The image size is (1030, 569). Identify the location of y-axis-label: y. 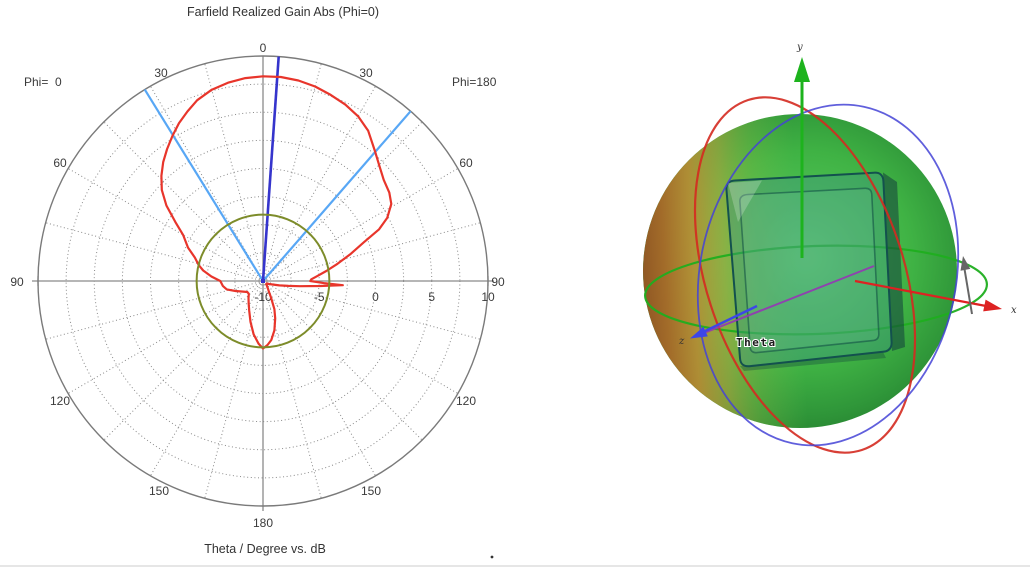
(799, 47).